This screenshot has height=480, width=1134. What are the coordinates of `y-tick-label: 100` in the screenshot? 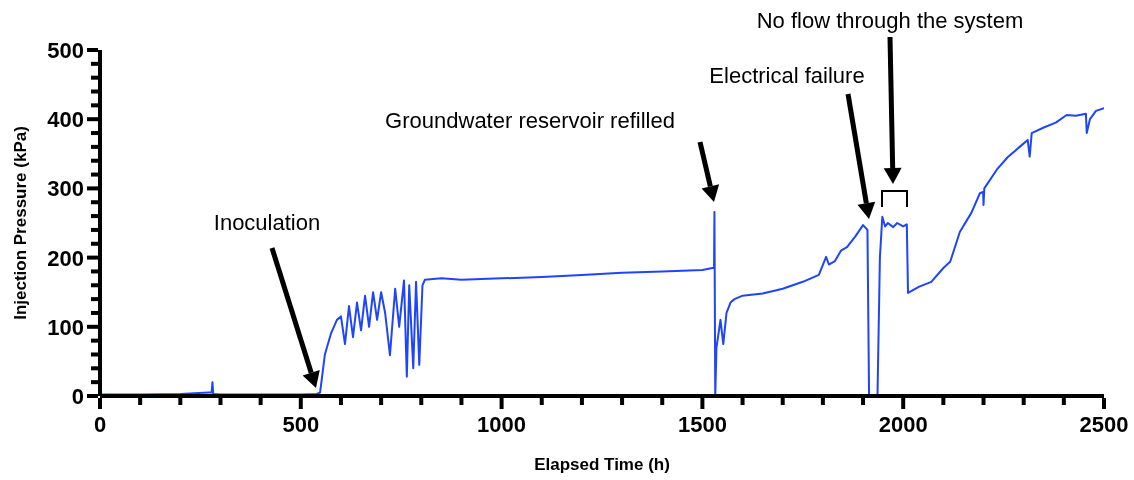 It's located at (65, 327).